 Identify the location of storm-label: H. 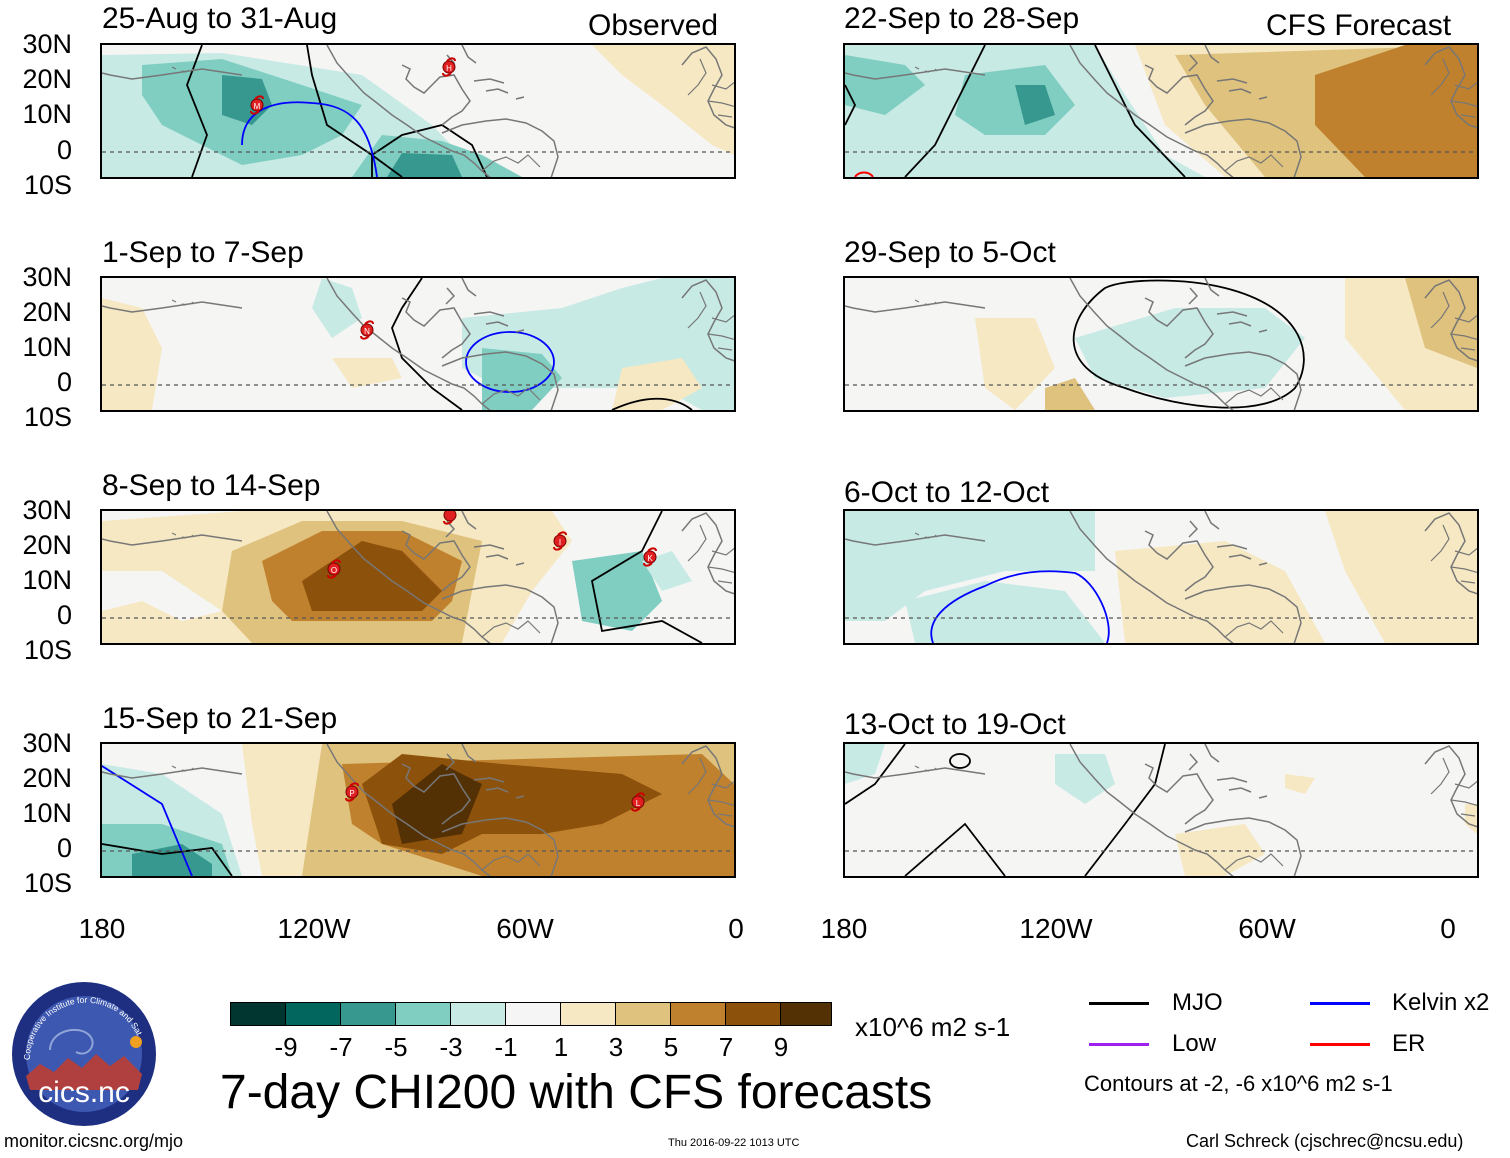
(449, 68).